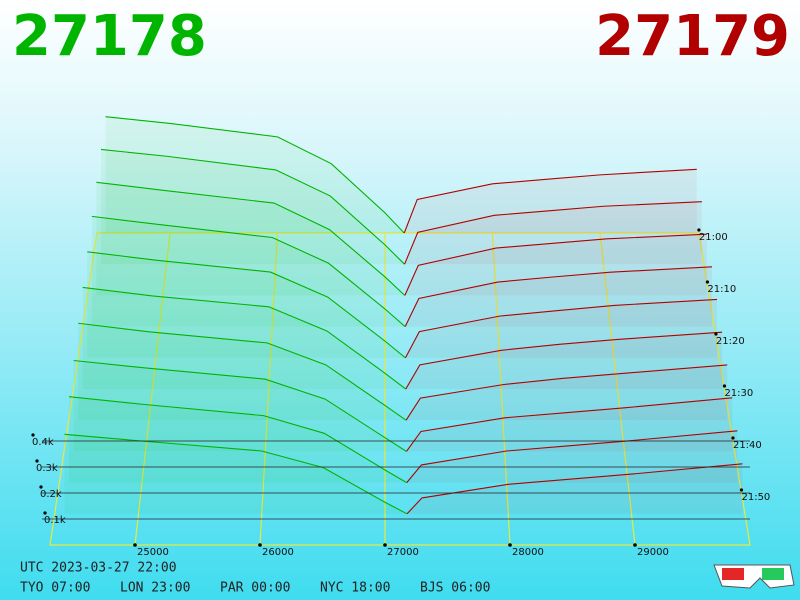  I want to click on x-tick-label: 25000, so click(153, 552).